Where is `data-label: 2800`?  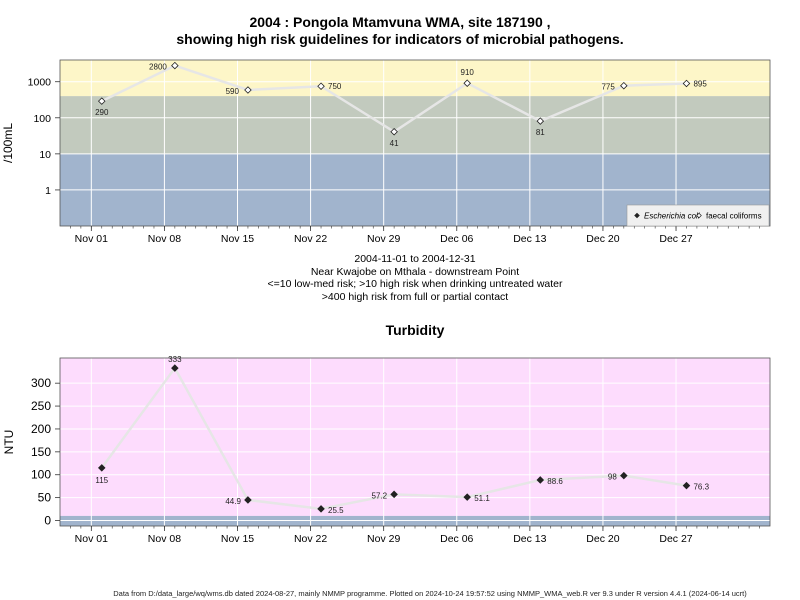
data-label: 2800 is located at coordinates (158, 67).